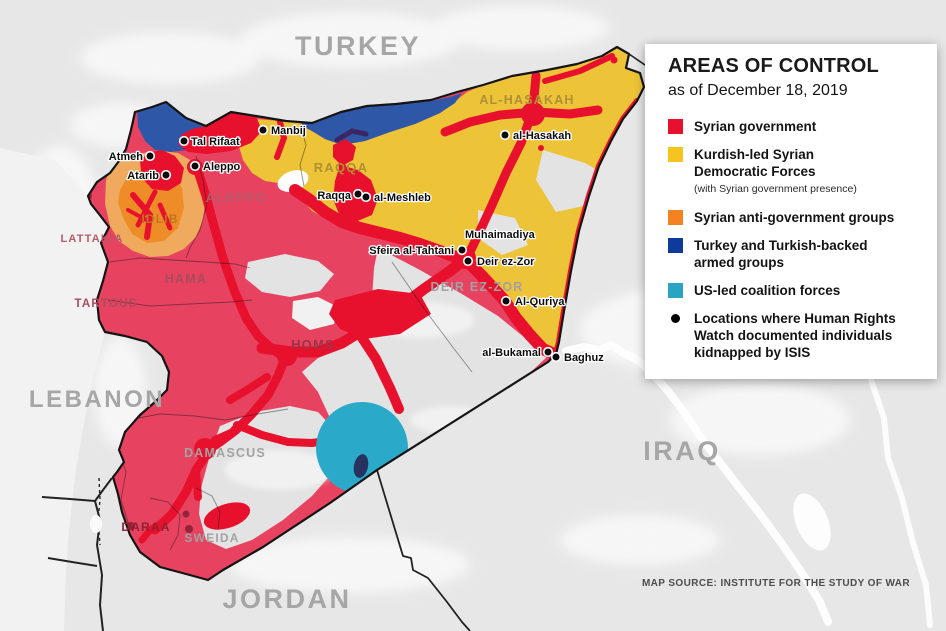 This screenshot has height=631, width=946. I want to click on legend-label-syrian-government: Syrian government, so click(755, 126).